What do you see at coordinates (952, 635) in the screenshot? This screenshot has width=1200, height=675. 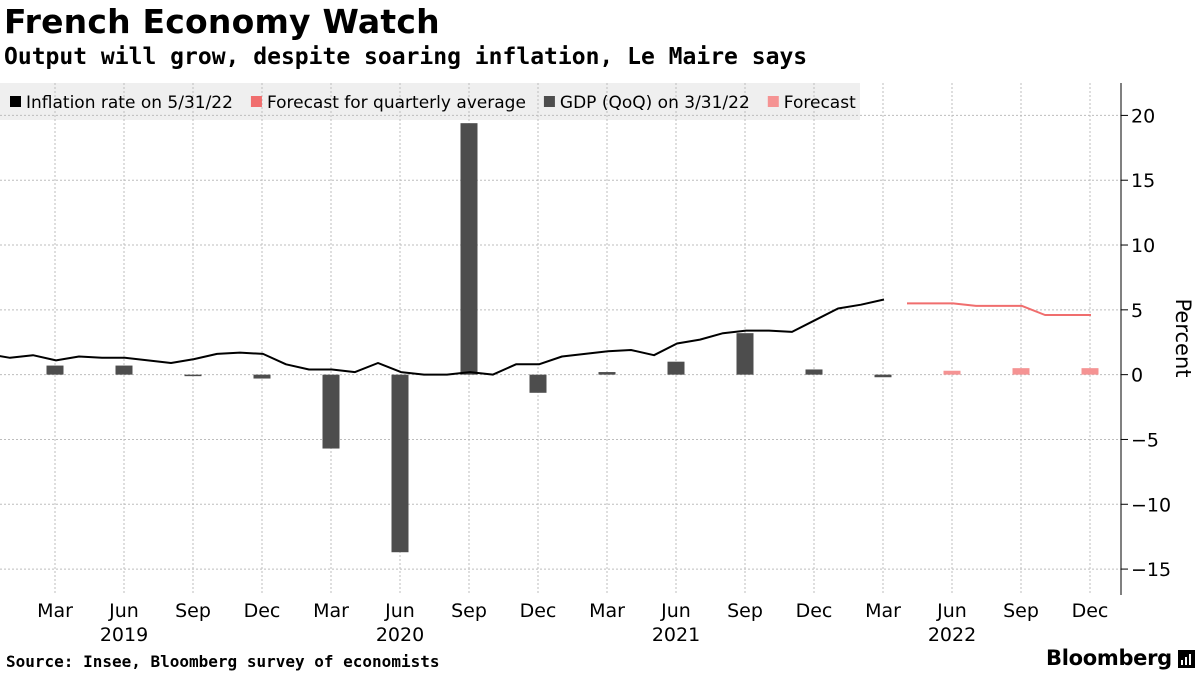 I see `x-year-label: 2022` at bounding box center [952, 635].